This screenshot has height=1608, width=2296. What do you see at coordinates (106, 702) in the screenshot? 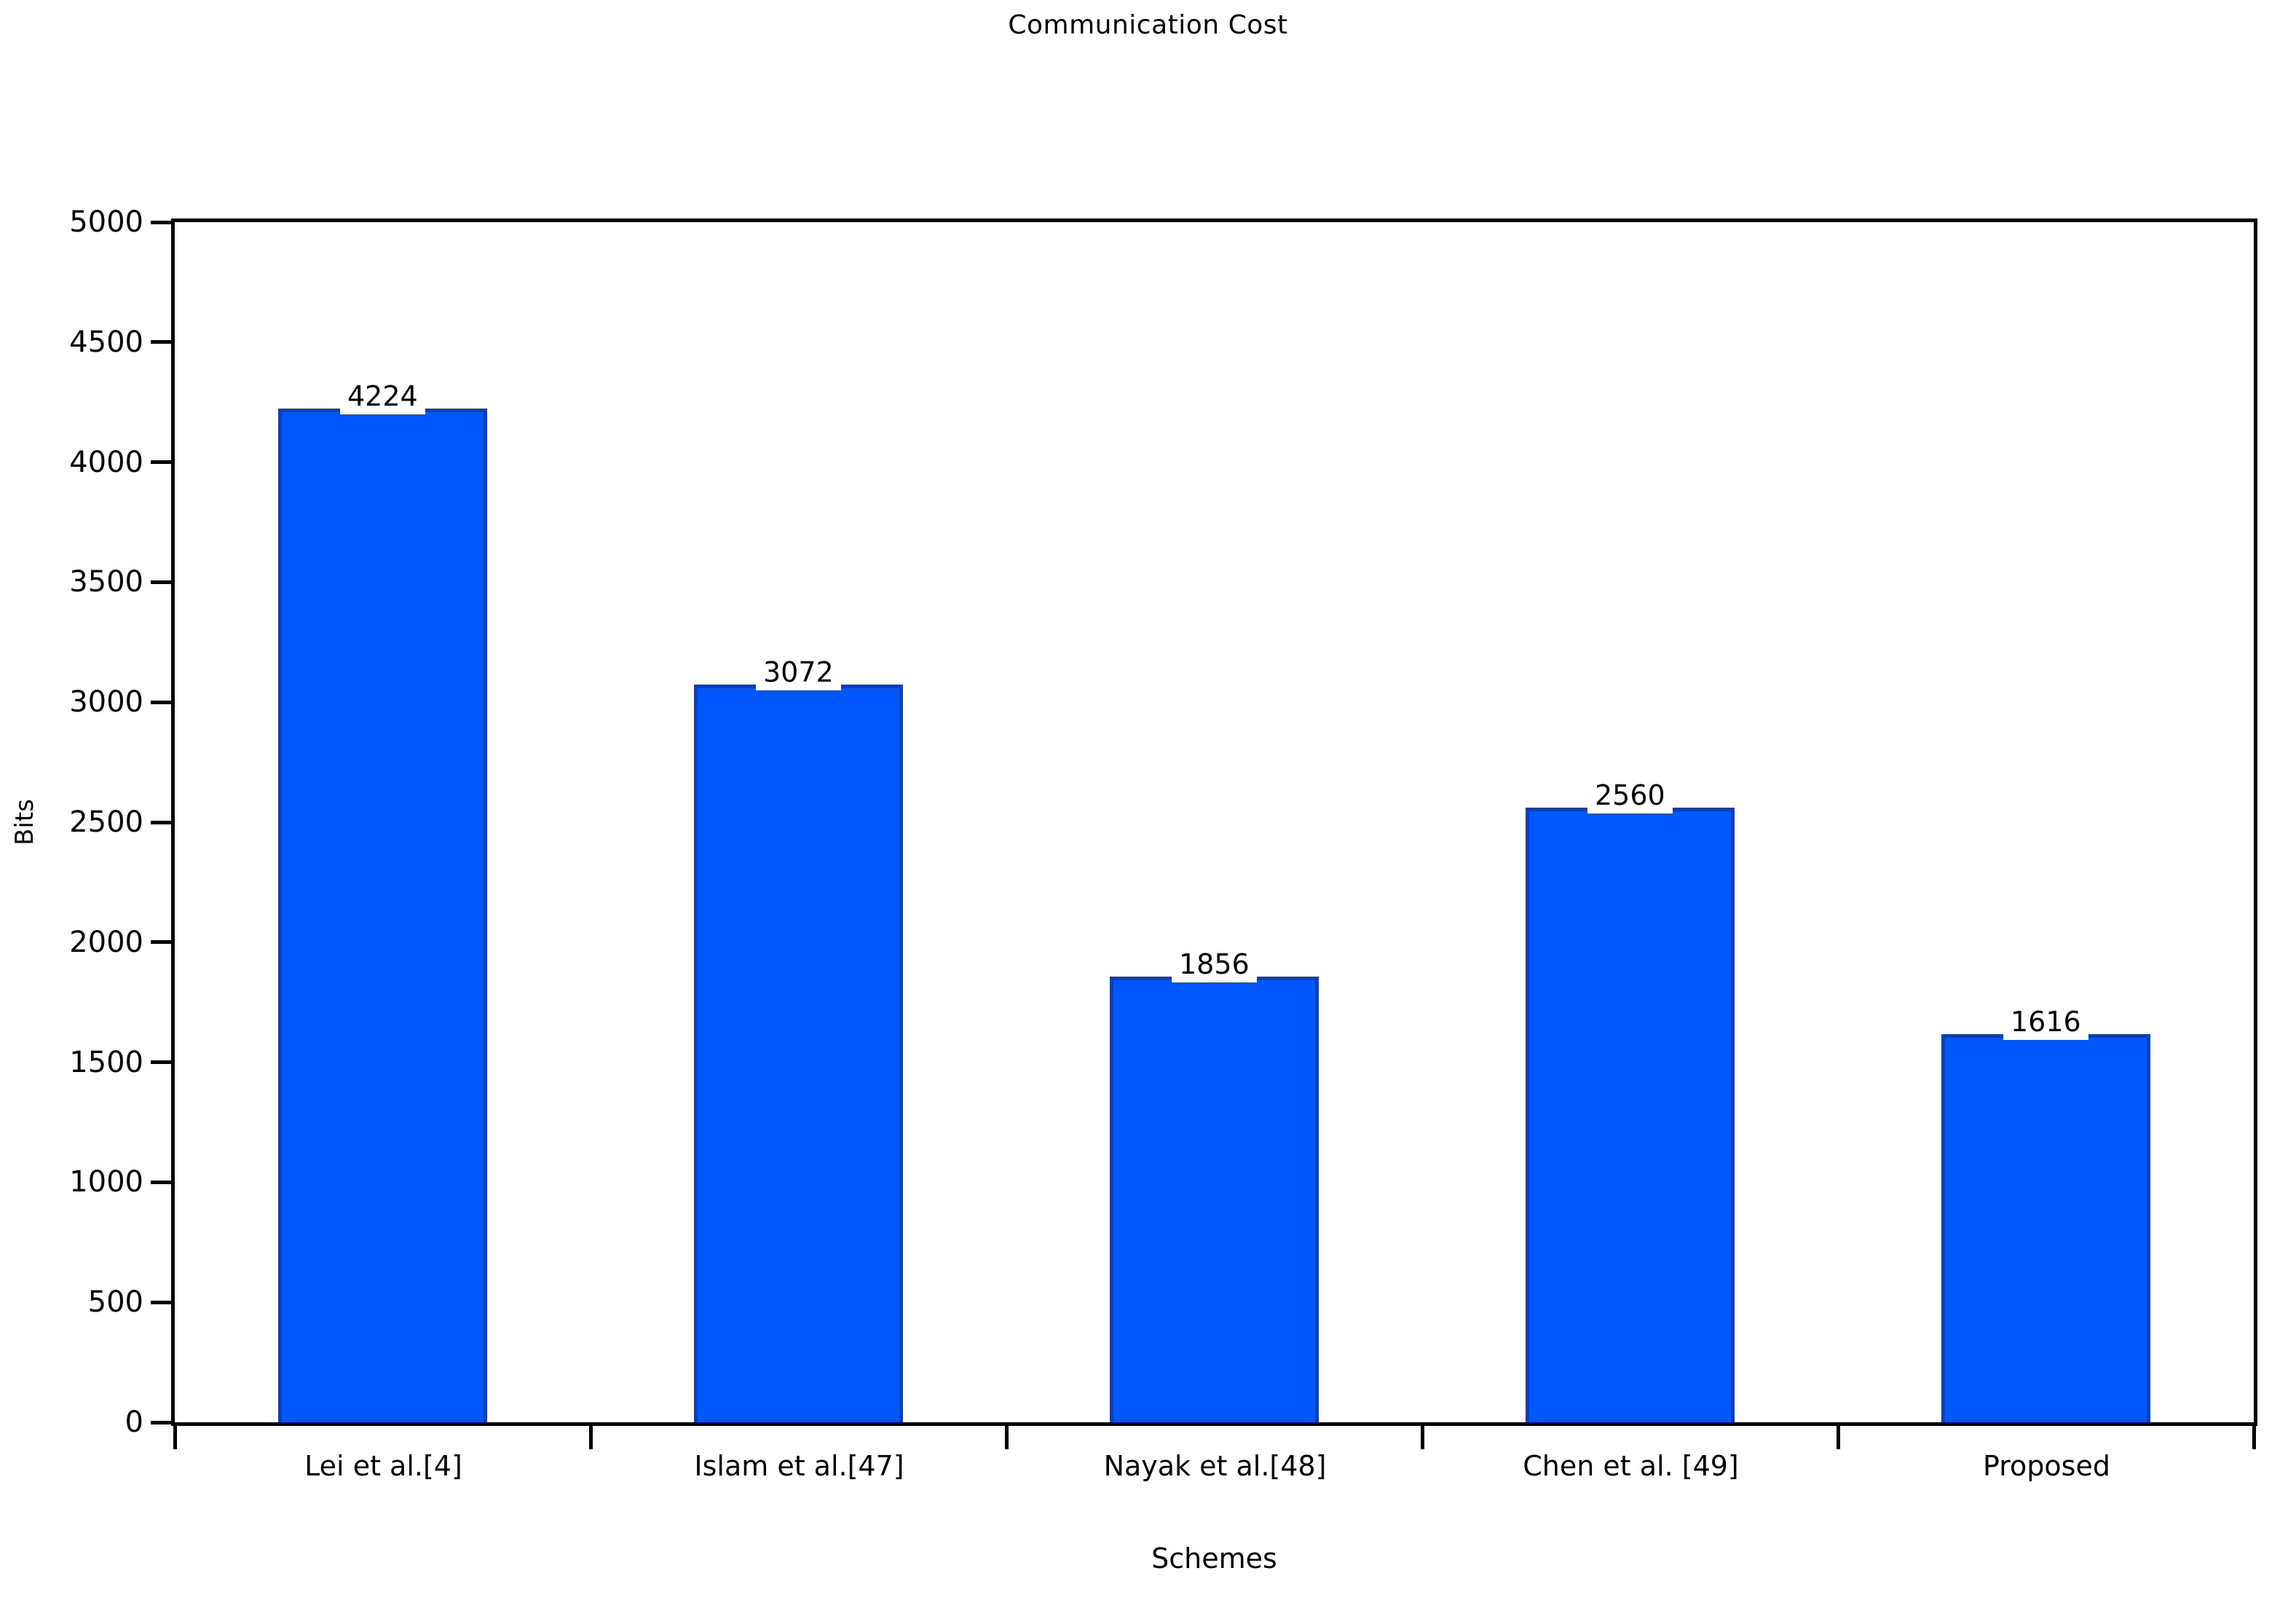
I see `y-tick-label: 3000` at bounding box center [106, 702].